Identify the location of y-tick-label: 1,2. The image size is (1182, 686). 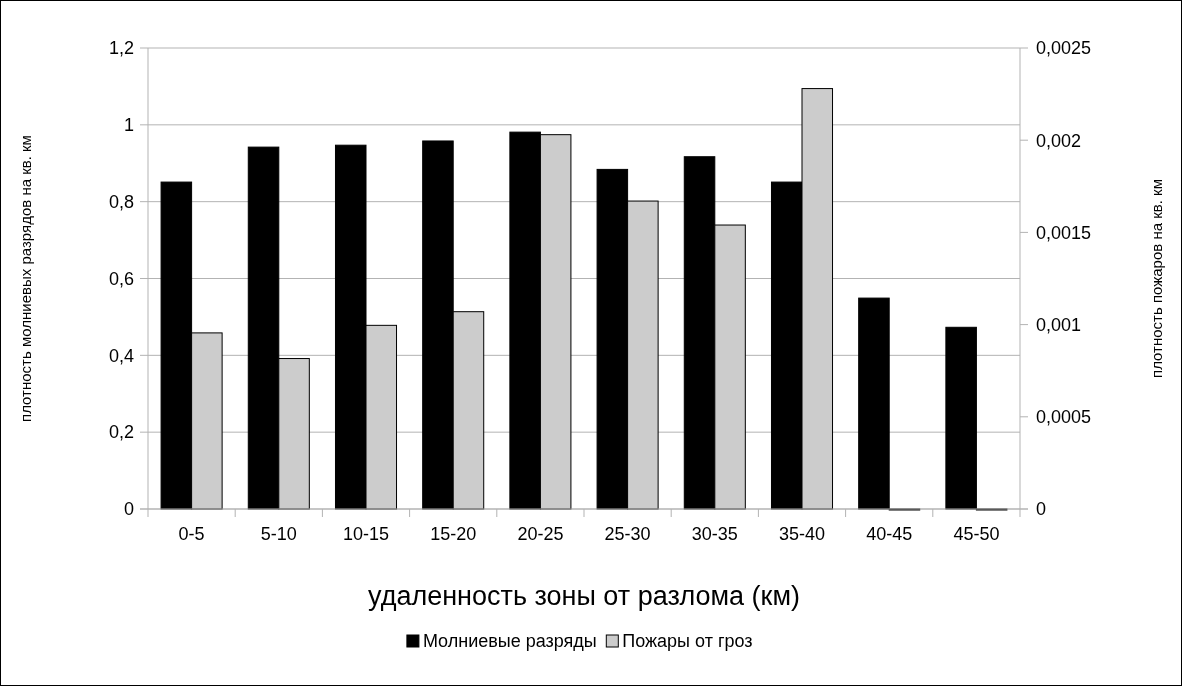
(121, 48).